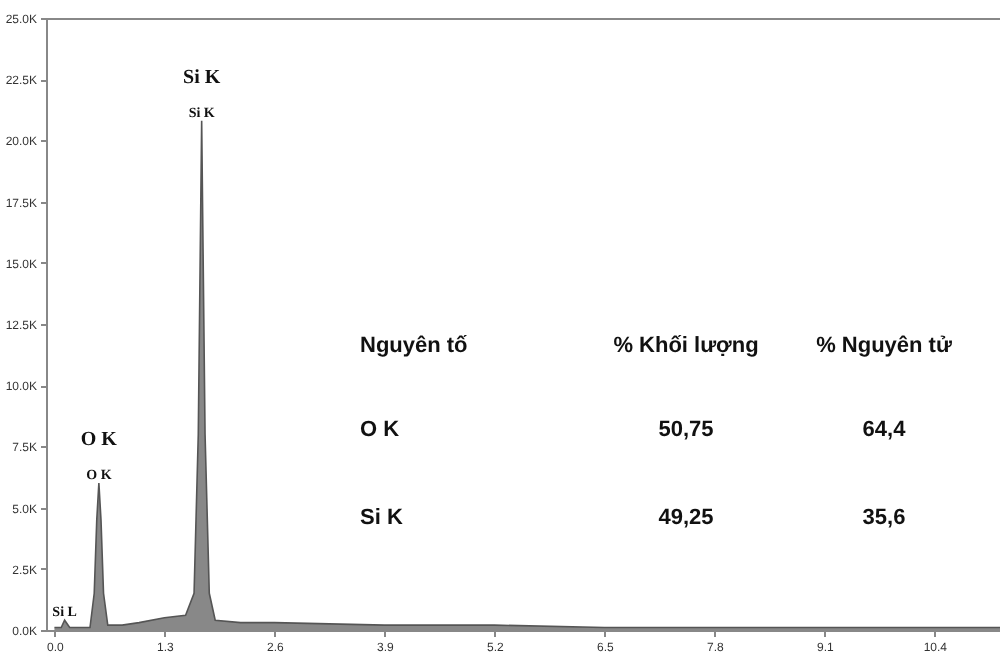 The image size is (1000, 672). I want to click on annotation: 50,75, so click(686, 430).